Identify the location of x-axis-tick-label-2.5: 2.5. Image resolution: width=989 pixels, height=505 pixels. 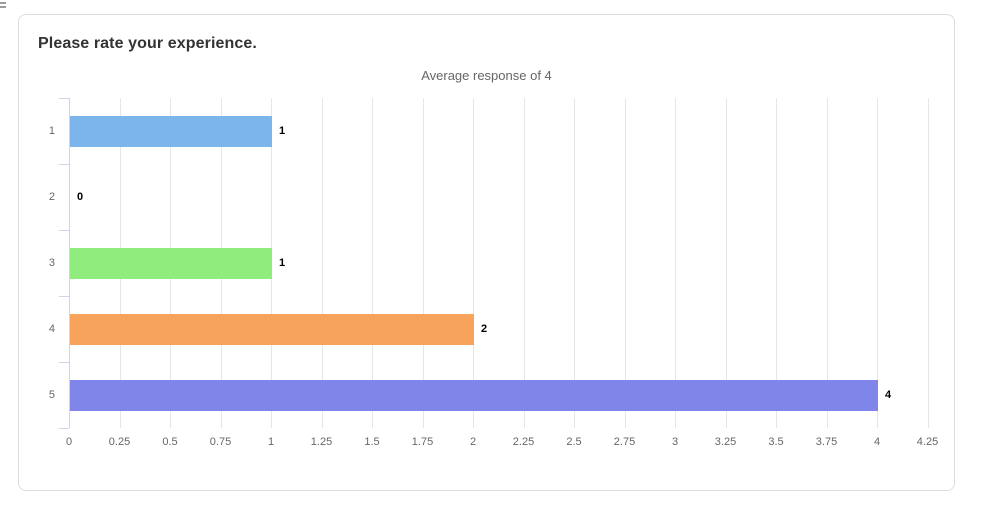
(574, 442).